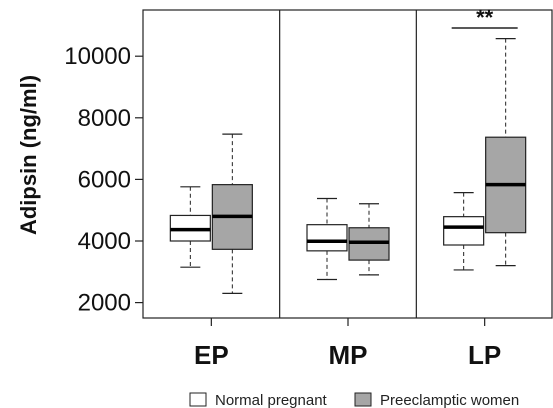 This screenshot has height=408, width=553. Describe the element at coordinates (506, 152) in the screenshot. I see `box-lp-preeclamptic` at that location.